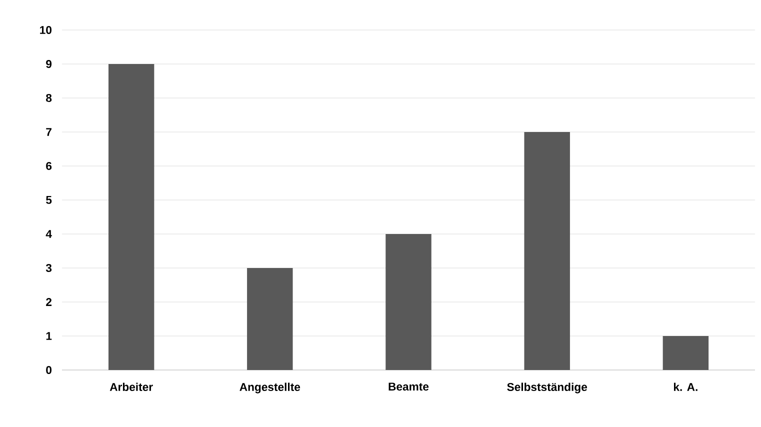 The image size is (761, 427). Describe the element at coordinates (49, 370) in the screenshot. I see `y-tick-label: 0` at that location.